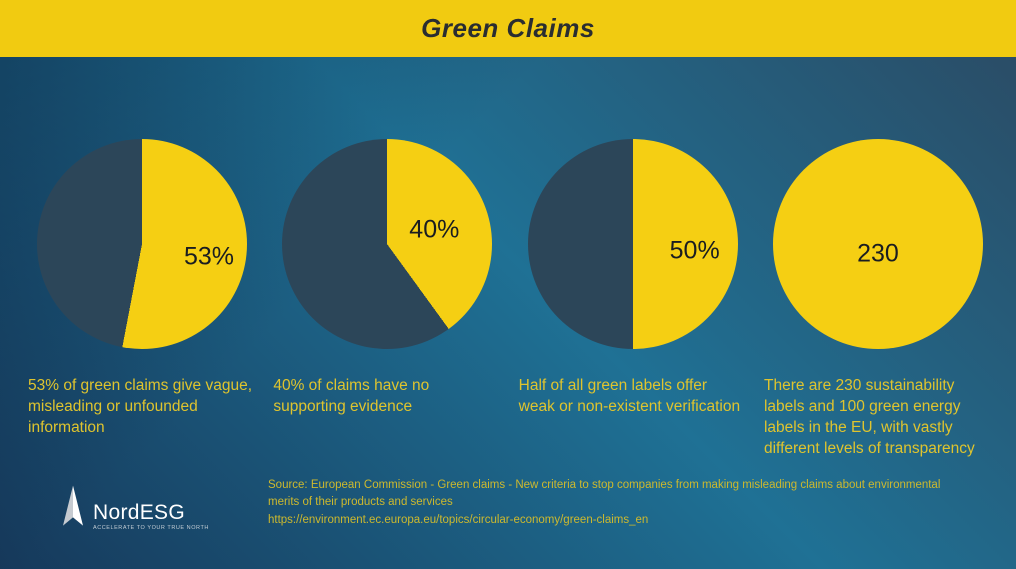 Image resolution: width=1016 pixels, height=569 pixels. I want to click on pie-value-label: 53%, so click(209, 256).